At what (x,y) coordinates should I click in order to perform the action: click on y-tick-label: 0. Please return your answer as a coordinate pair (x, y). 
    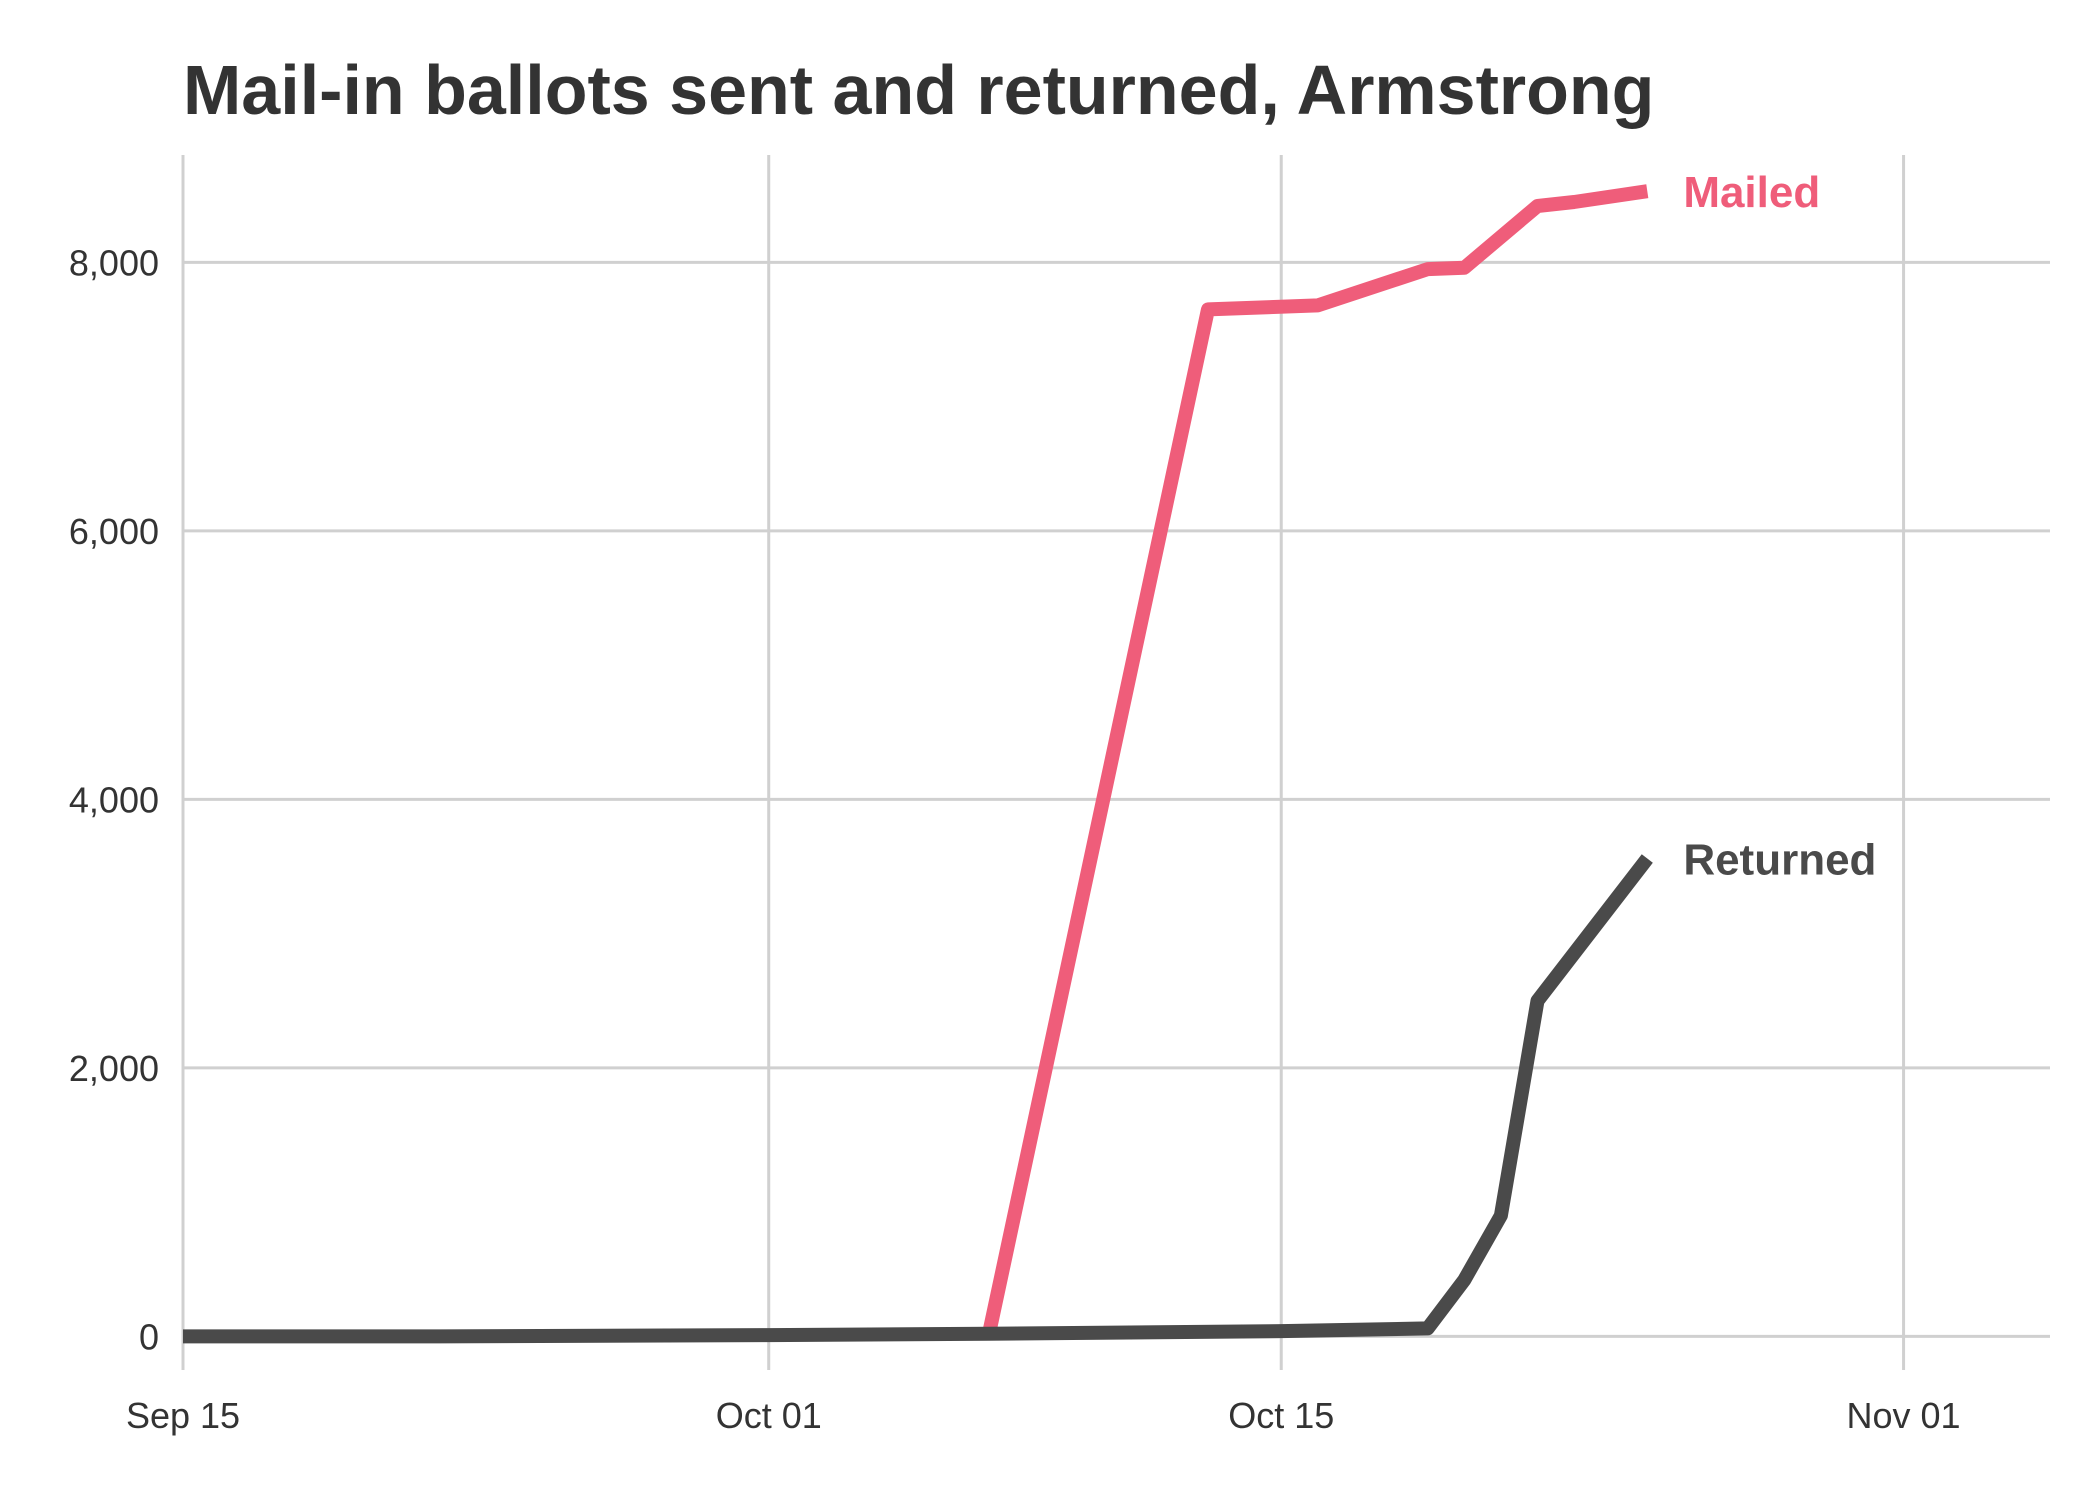
    Looking at the image, I should click on (149, 1336).